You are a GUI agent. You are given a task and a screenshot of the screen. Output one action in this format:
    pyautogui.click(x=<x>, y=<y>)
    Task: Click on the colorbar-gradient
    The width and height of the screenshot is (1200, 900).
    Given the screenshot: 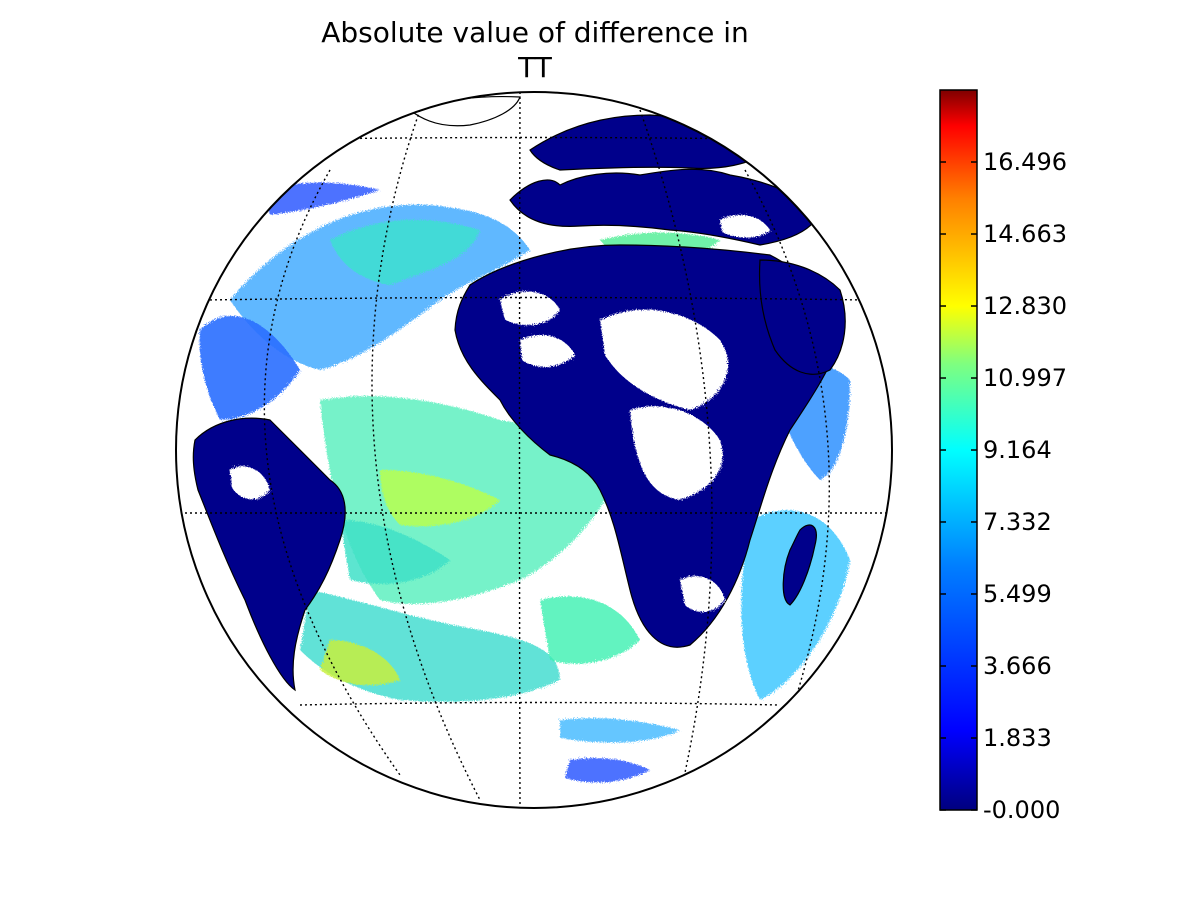 What is the action you would take?
    pyautogui.click(x=958, y=450)
    